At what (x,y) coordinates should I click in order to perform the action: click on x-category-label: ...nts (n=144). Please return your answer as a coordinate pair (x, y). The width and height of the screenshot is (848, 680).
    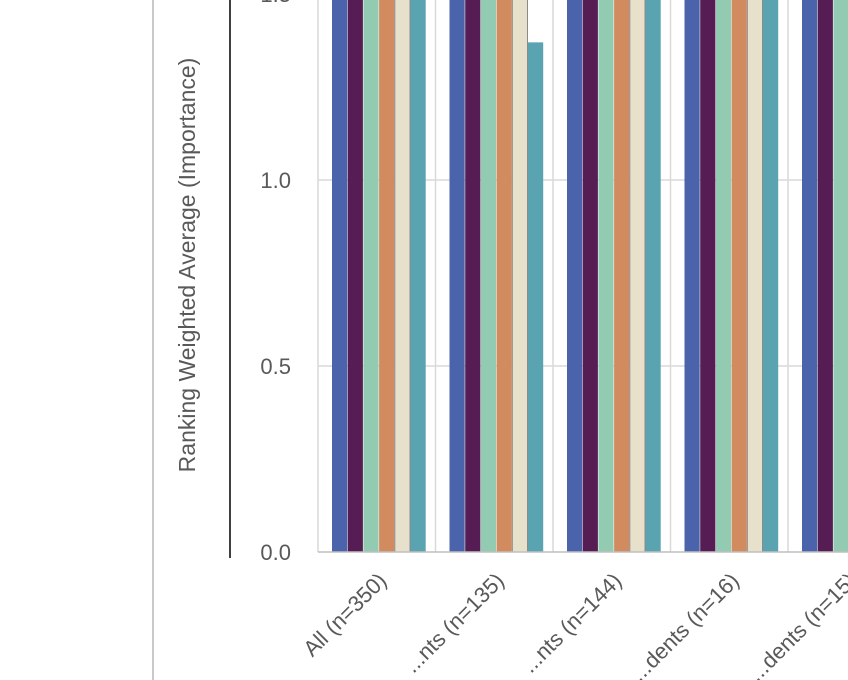
    Looking at the image, I should click on (572, 623).